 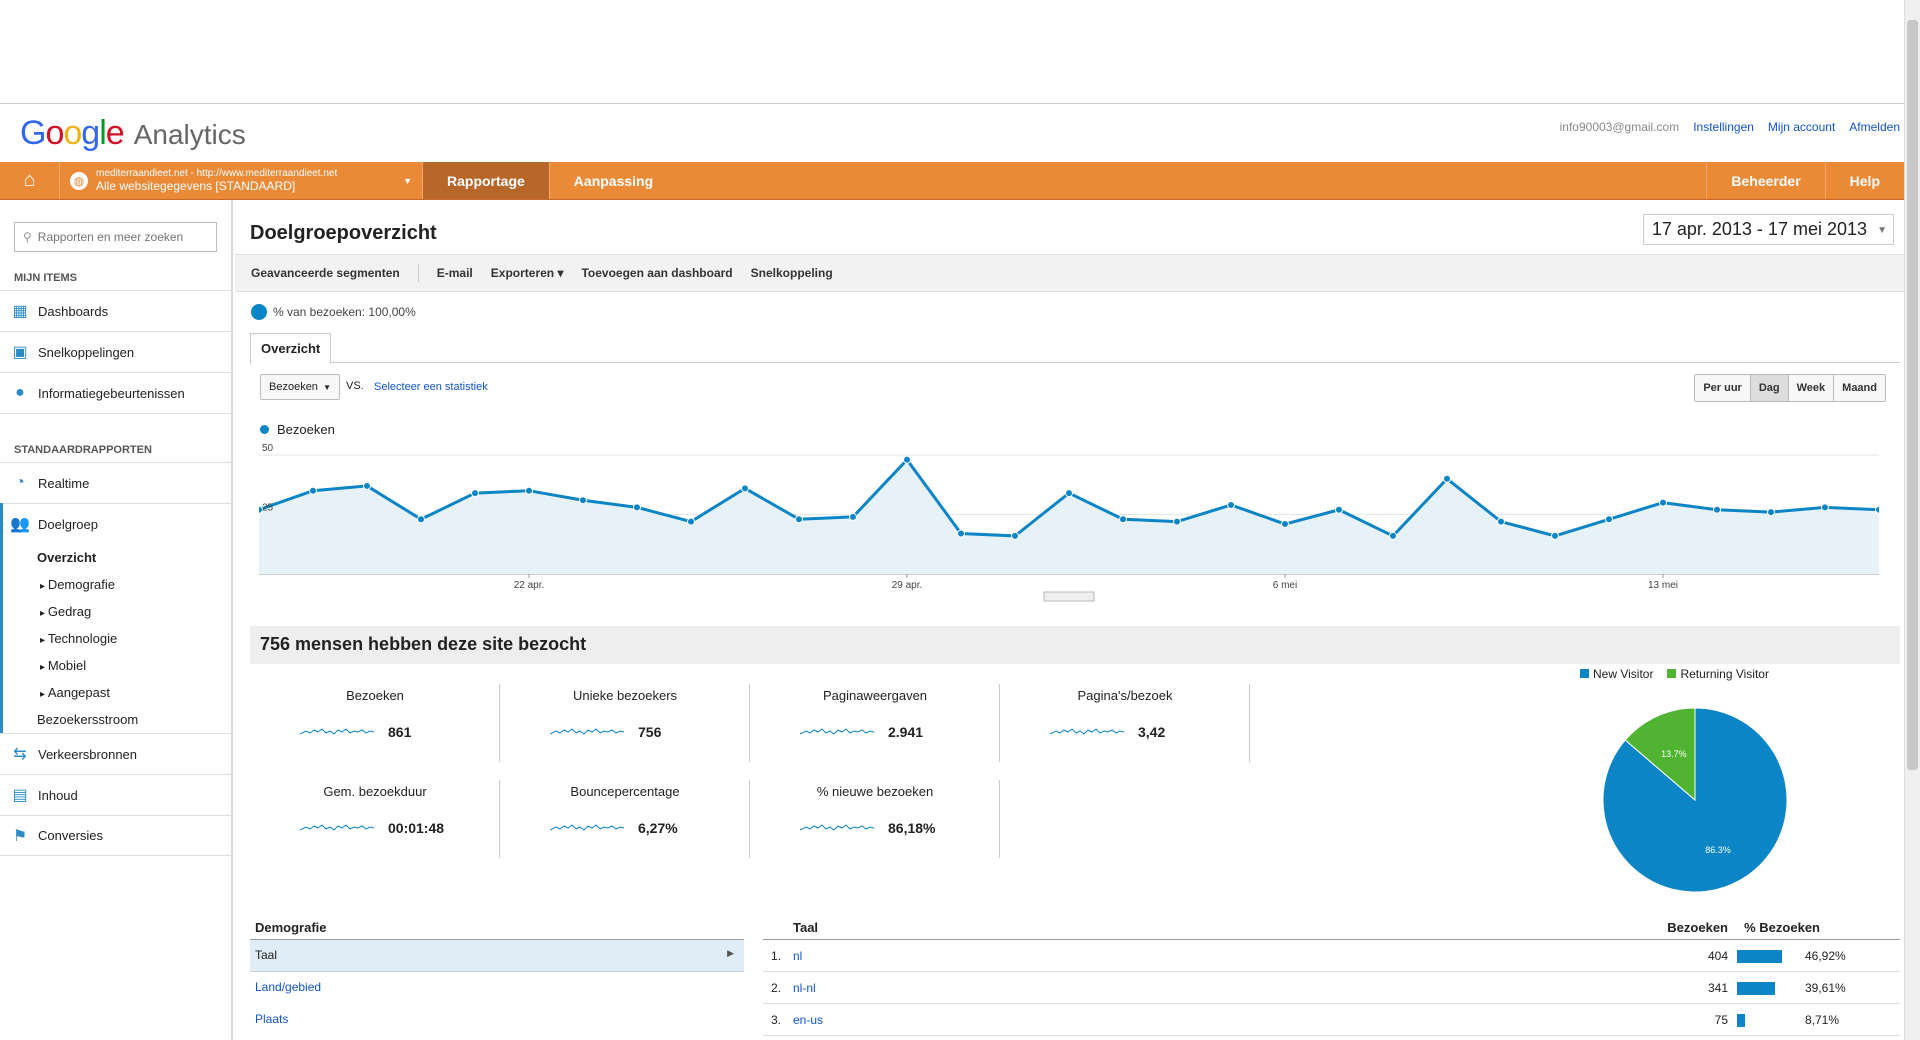 I want to click on sidebar-sub-demographics: Demografie, so click(x=117, y=584).